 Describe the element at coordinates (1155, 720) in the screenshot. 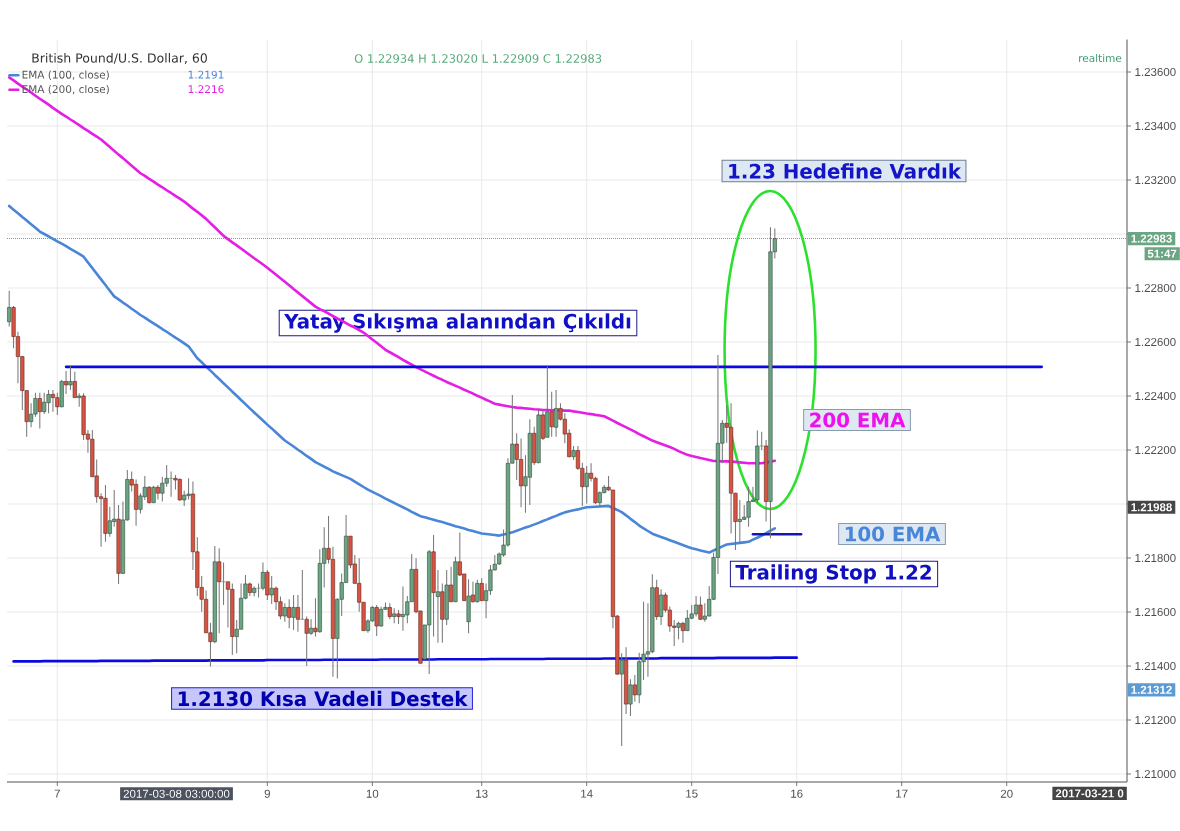

I see `y-tick-label: 1.21200` at that location.